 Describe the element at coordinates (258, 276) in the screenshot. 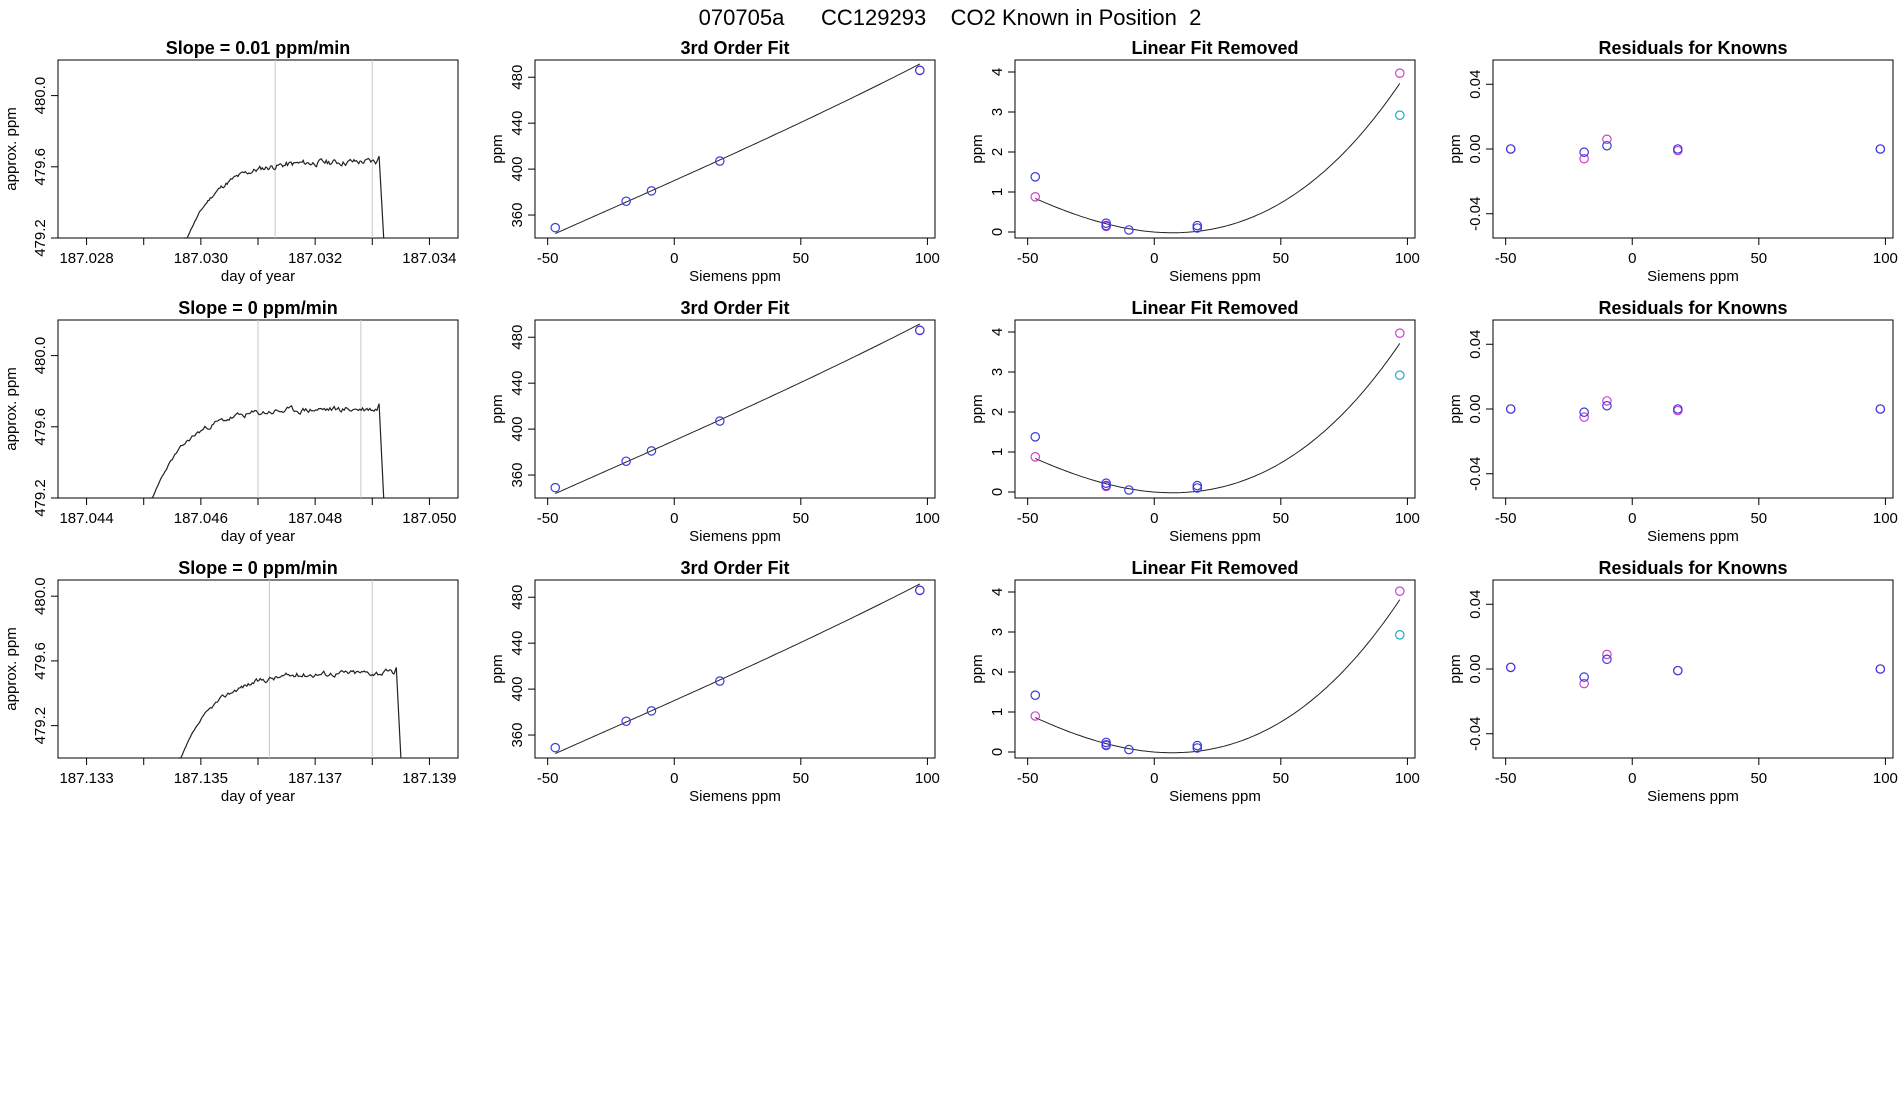

I see `x-axis-label: day of year` at that location.